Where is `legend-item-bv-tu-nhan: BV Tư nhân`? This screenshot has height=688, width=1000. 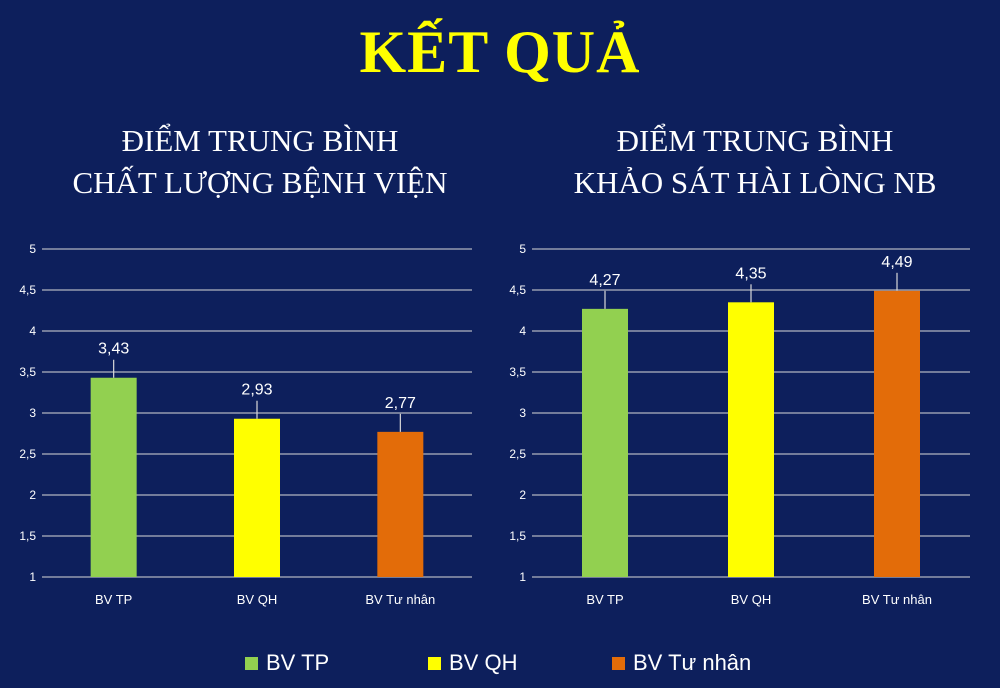
legend-item-bv-tu-nhan: BV Tư nhân is located at coordinates (681, 663).